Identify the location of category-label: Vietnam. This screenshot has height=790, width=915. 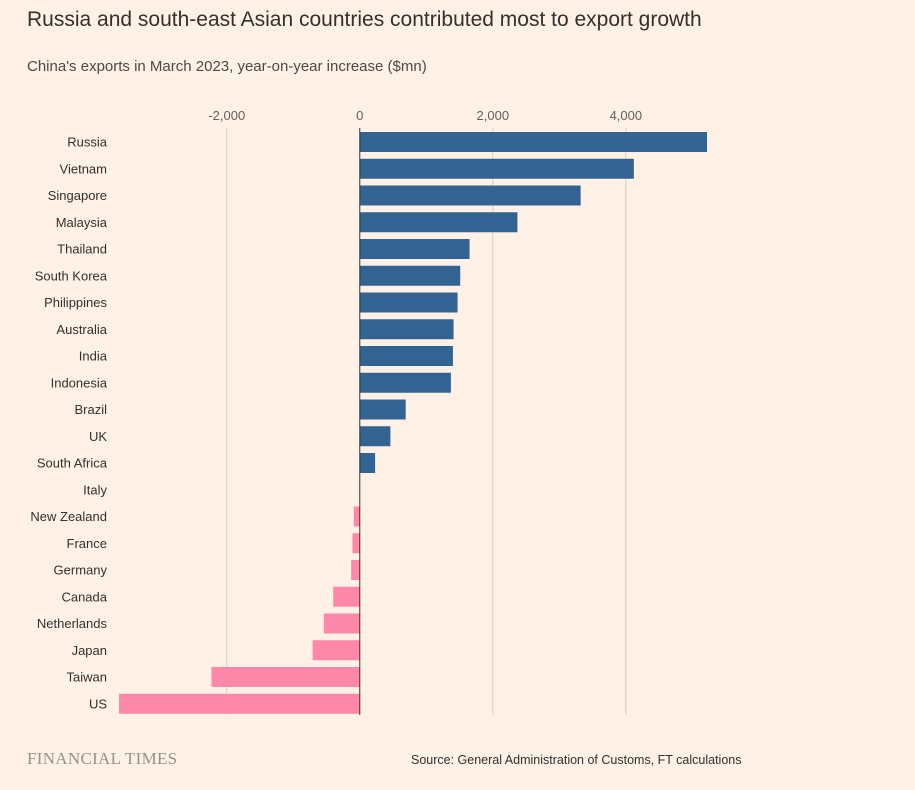
(83, 168).